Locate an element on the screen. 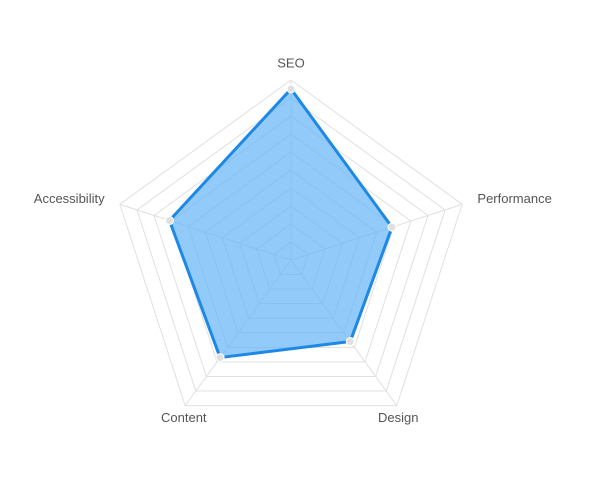 The height and width of the screenshot is (504, 600). axis-label: Accessibility is located at coordinates (69, 198).